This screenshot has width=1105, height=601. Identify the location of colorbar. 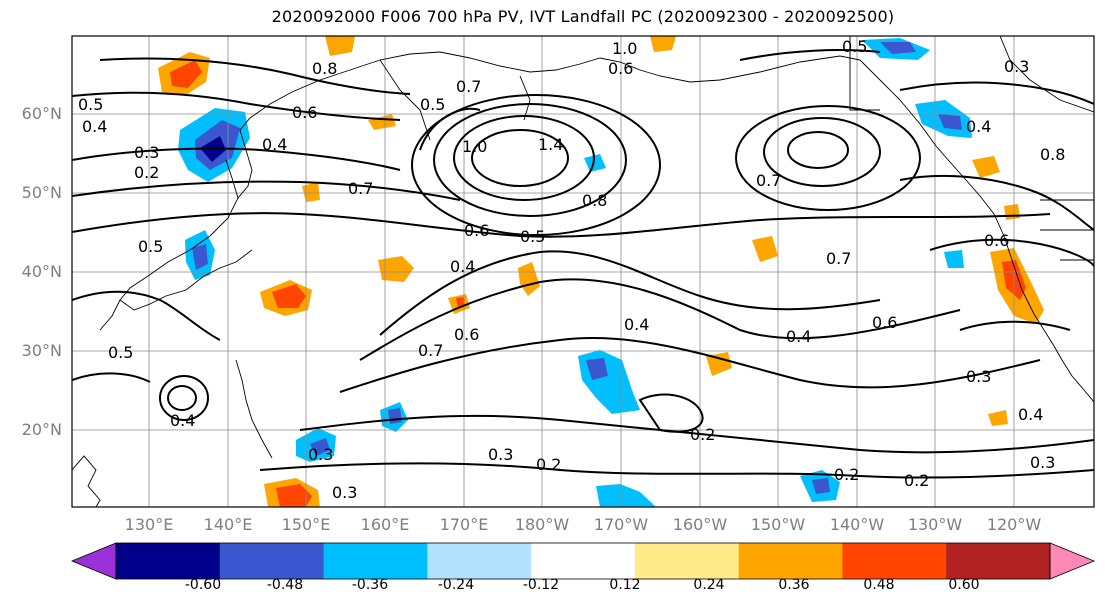
(583, 561).